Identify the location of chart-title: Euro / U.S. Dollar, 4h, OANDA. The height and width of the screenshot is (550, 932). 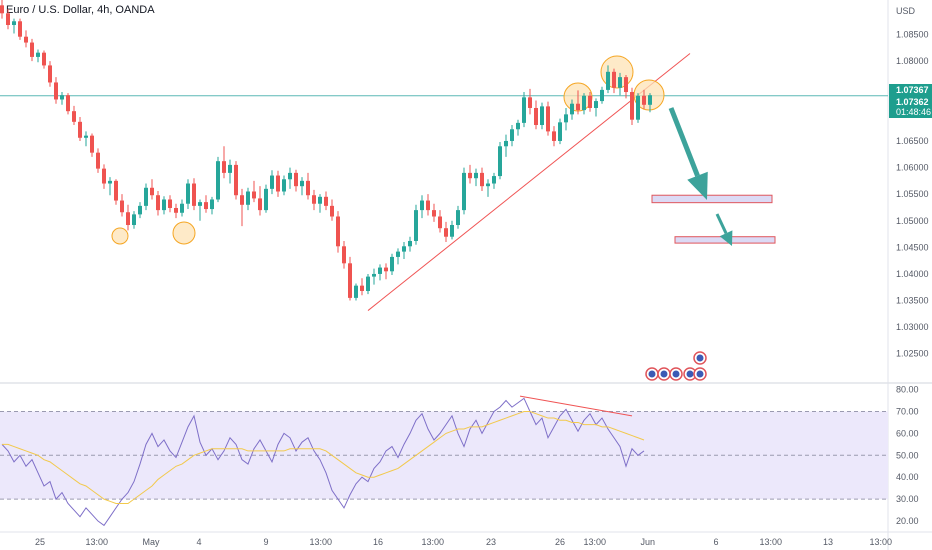
(80, 10).